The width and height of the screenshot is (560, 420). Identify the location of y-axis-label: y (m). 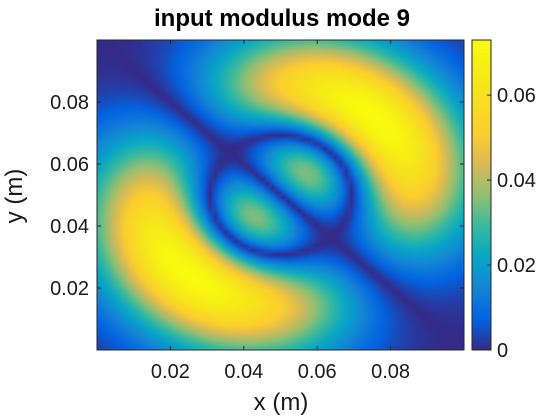
(14, 196).